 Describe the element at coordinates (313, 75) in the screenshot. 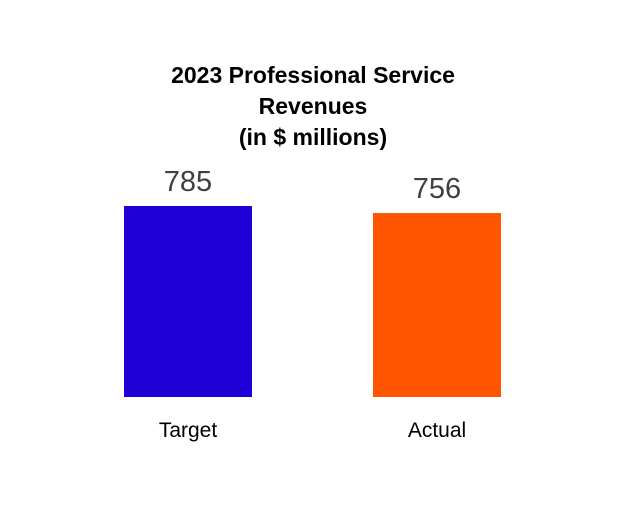

I see `chart-title-line-1: 2023 Professional Service` at that location.